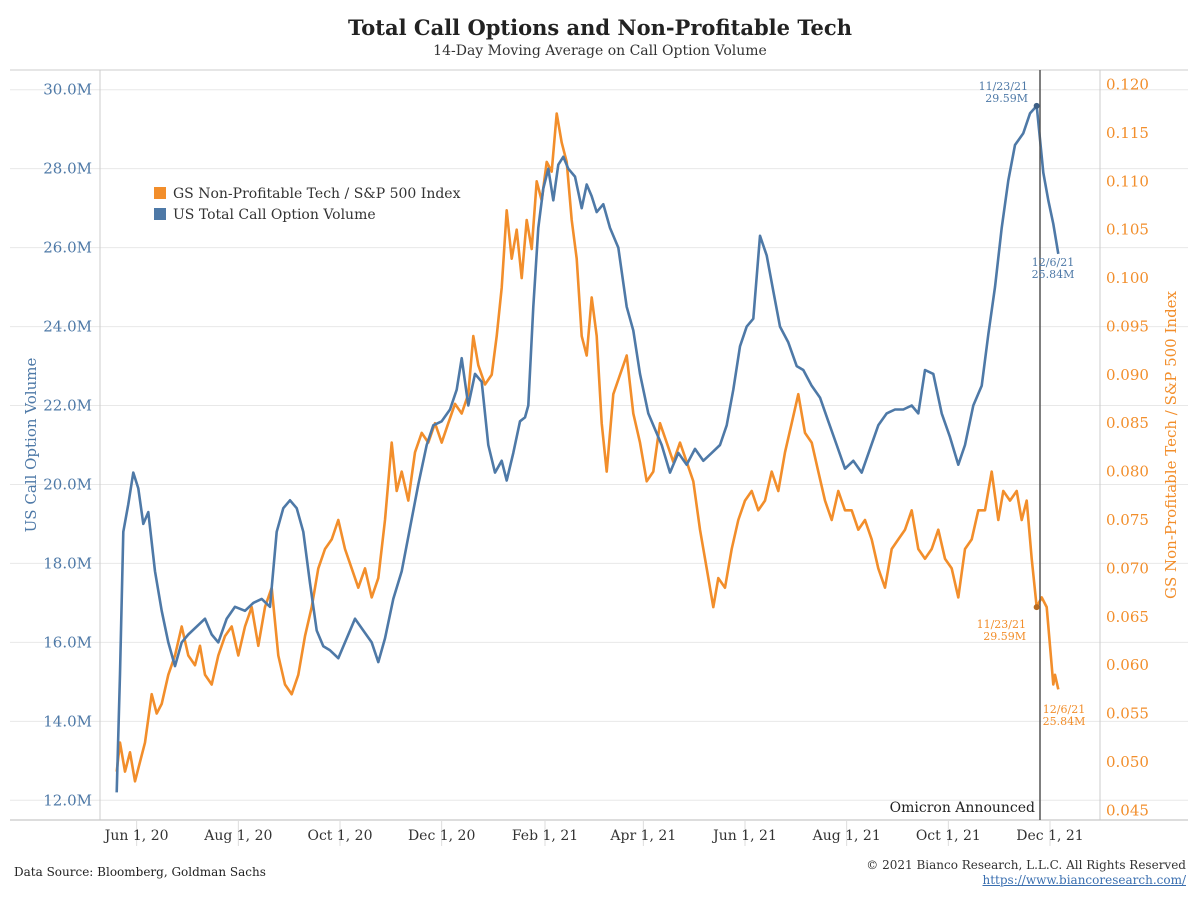 This screenshot has width=1200, height=900. Describe the element at coordinates (160, 193) in the screenshot. I see `legend-swatch-tech-index` at that location.